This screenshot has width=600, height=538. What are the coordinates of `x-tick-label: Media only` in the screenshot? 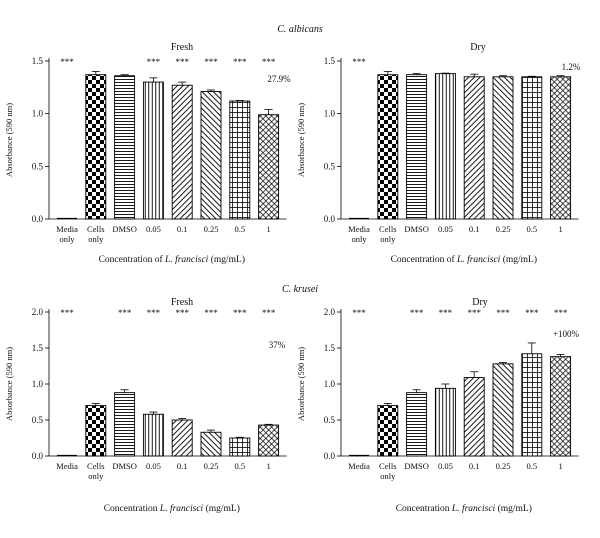 It's located at (359, 234).